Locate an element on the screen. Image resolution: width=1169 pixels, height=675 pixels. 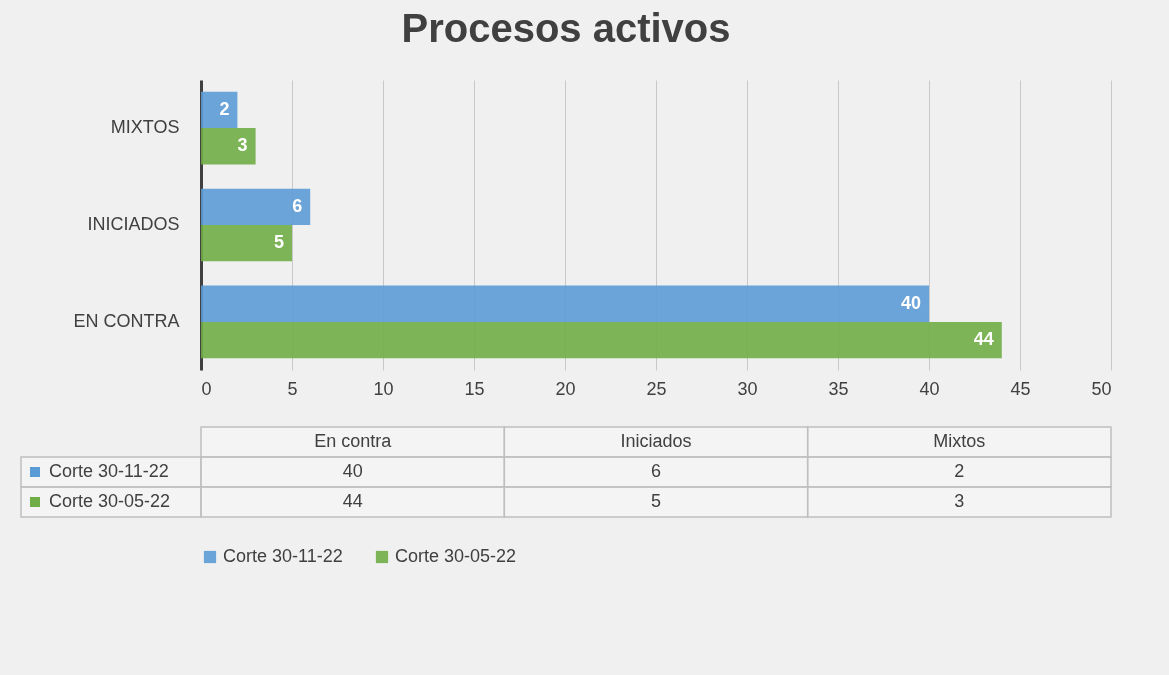
y-tick-label: INICIADOS is located at coordinates (133, 224).